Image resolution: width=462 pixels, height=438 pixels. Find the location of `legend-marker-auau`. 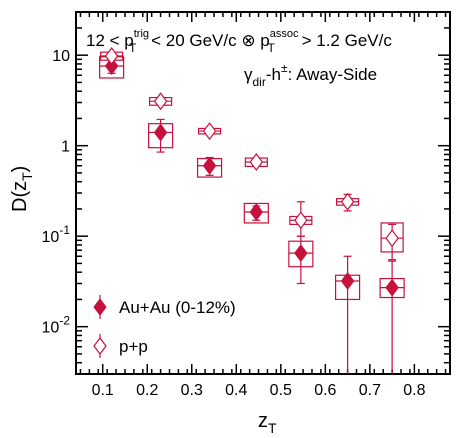

legend-marker-auau is located at coordinates (100, 307).